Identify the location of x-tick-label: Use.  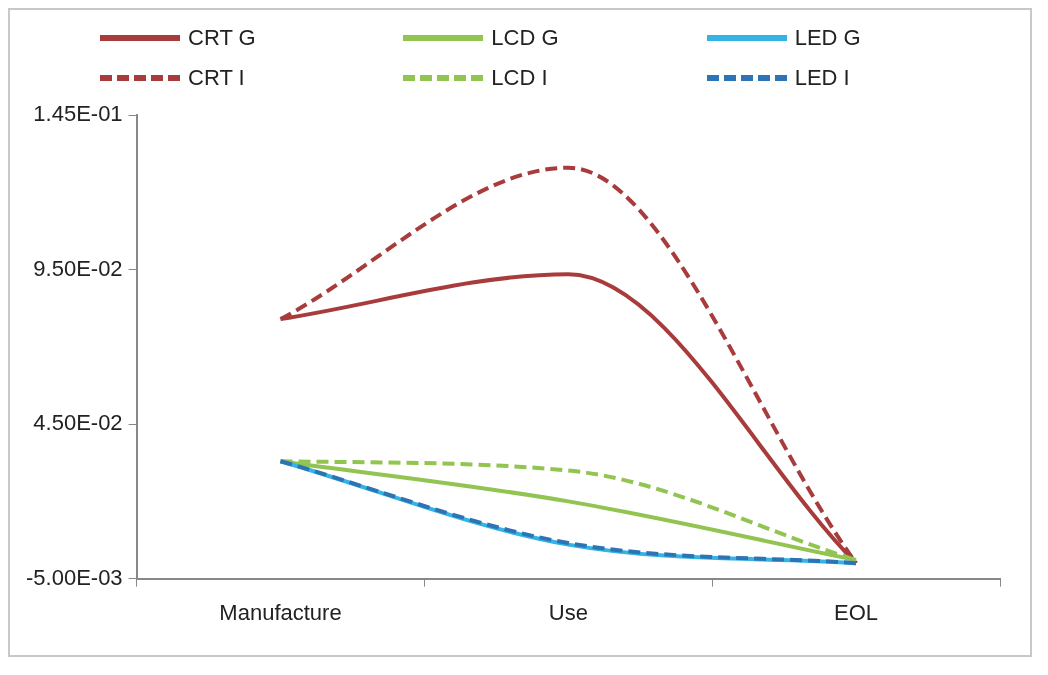
(568, 612).